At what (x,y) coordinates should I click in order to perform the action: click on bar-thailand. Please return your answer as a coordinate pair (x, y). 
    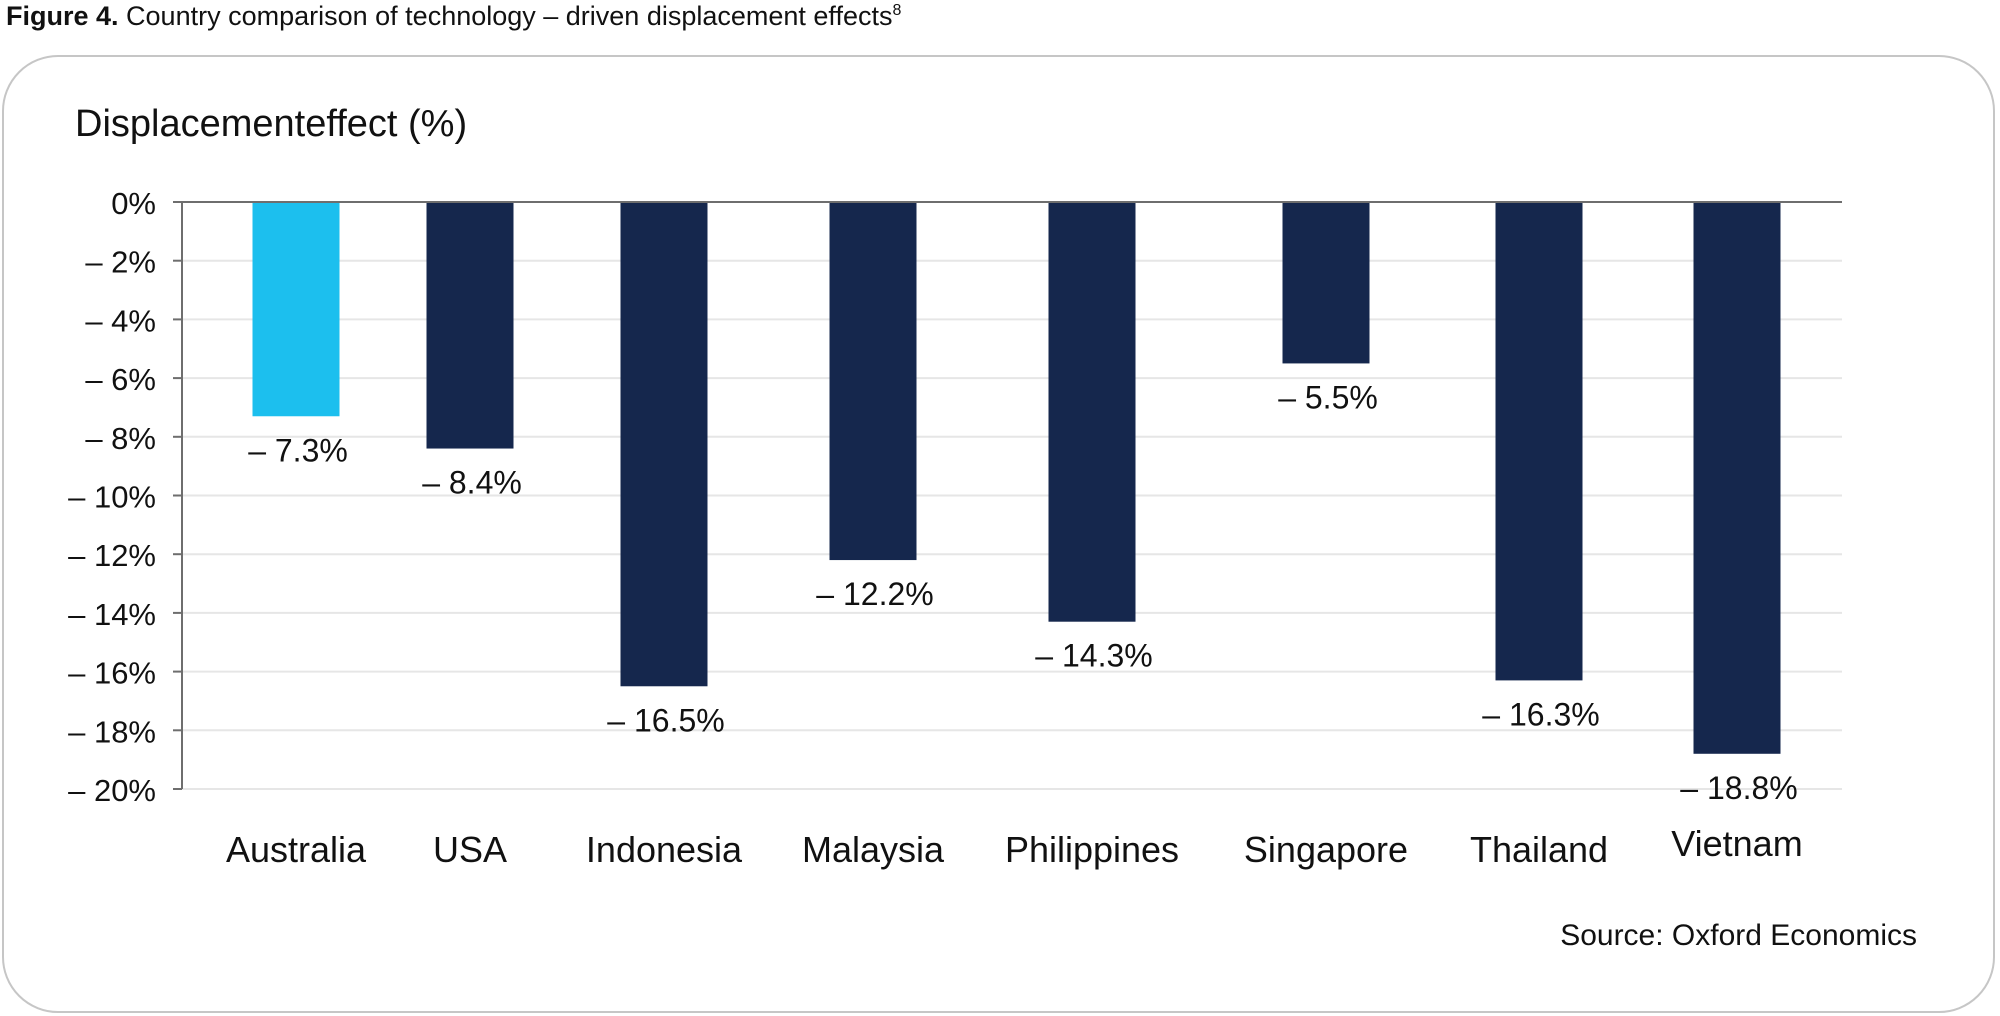
    Looking at the image, I should click on (1539, 441).